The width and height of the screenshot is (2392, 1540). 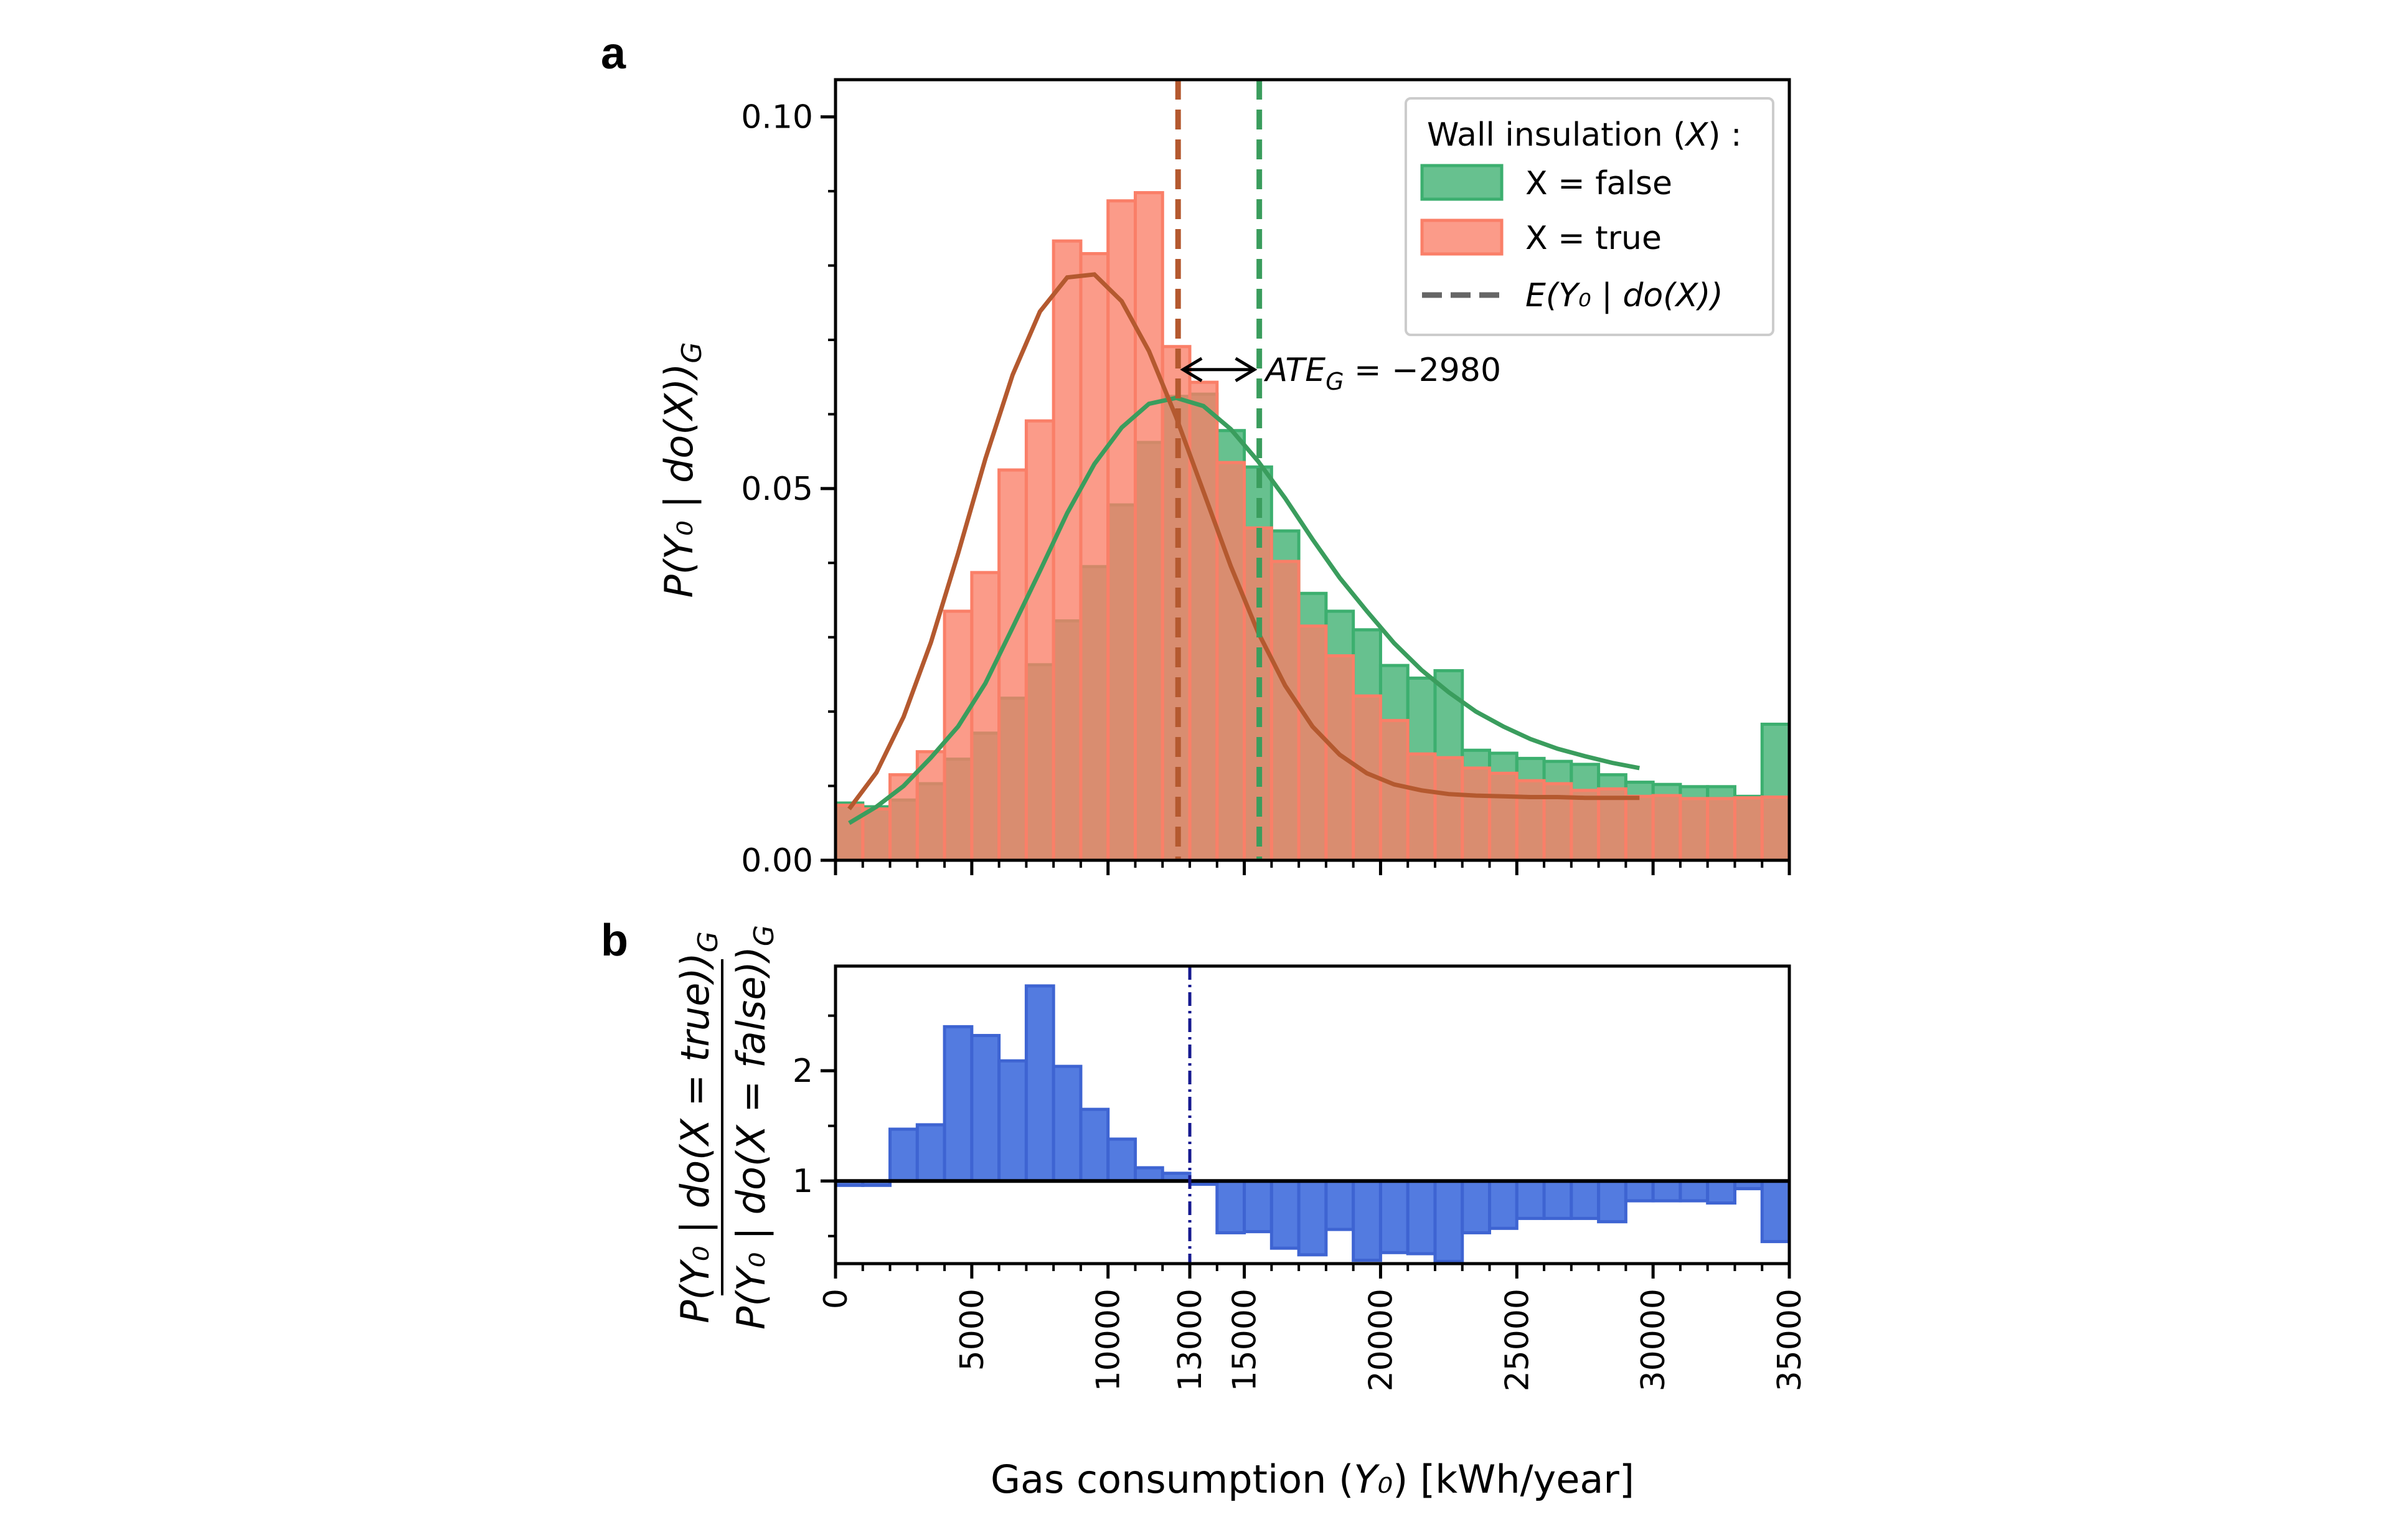 I want to click on legend-title-post: ) :, so click(x=1724, y=135).